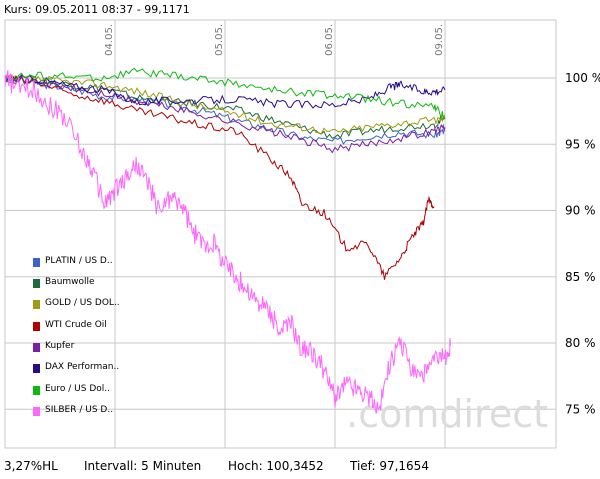  Describe the element at coordinates (79, 410) in the screenshot. I see `legend-label: SILBER / US D..` at that location.